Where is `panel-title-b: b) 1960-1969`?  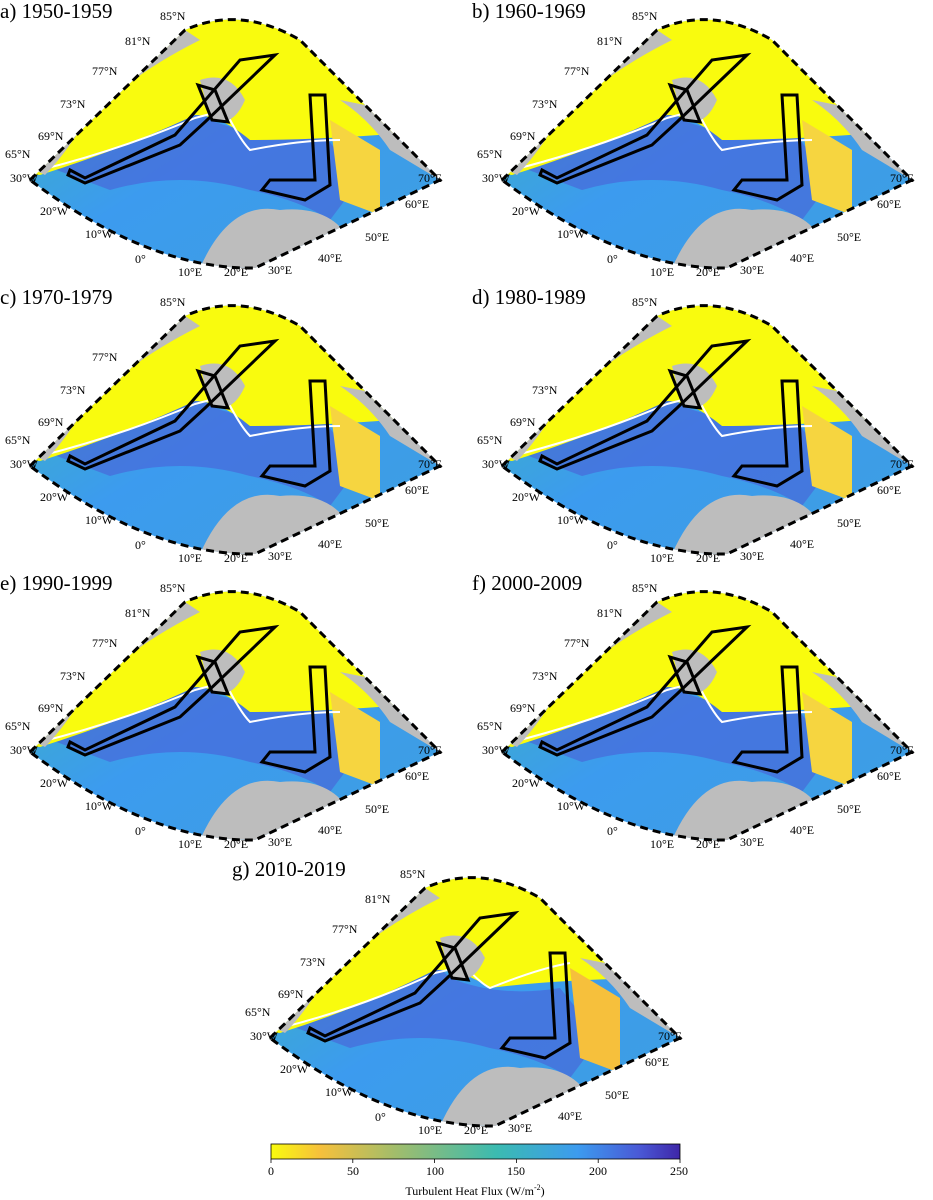
panel-title-b: b) 1960-1969 is located at coordinates (529, 11).